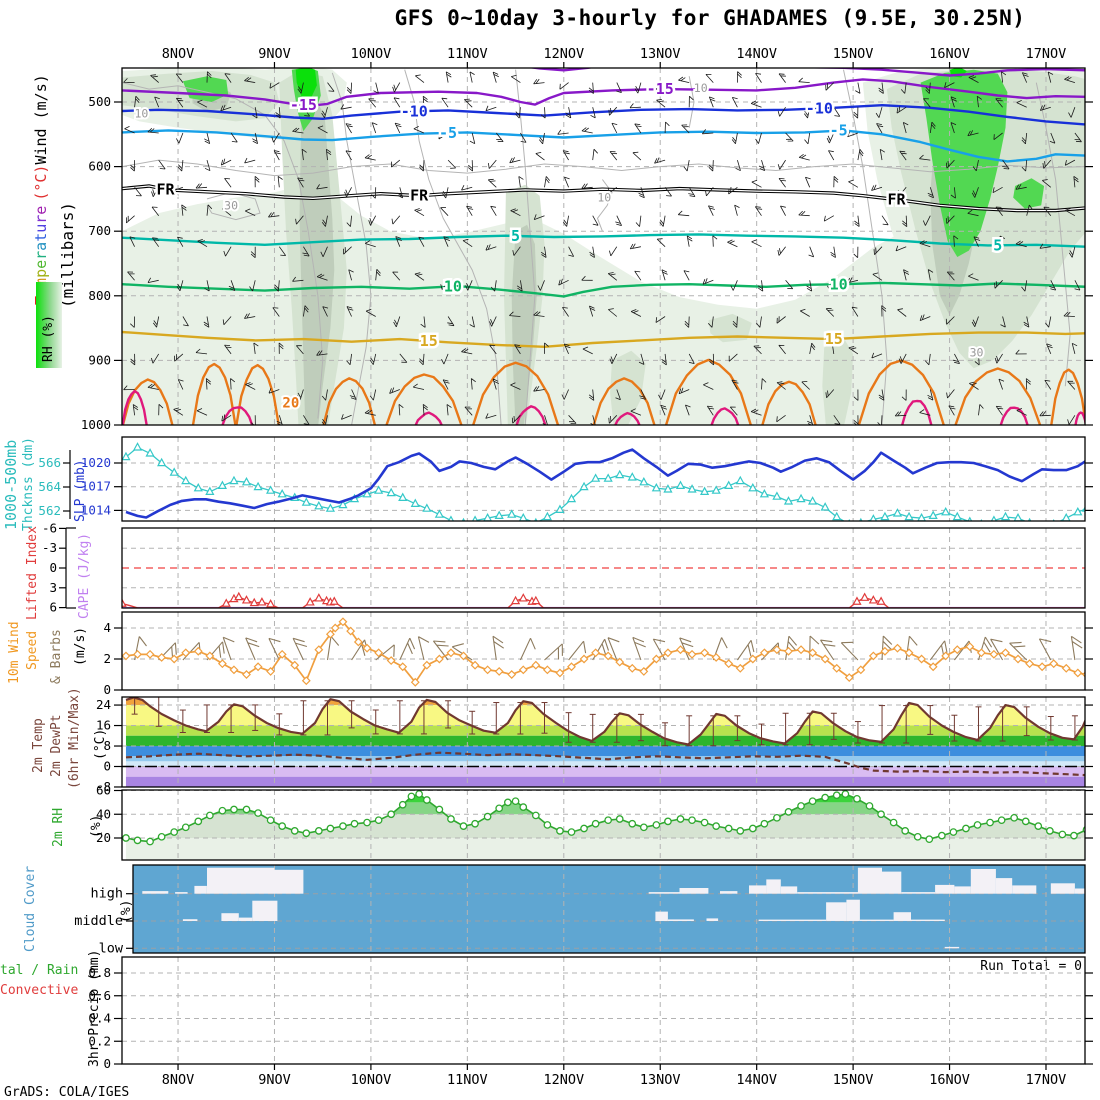  Describe the element at coordinates (99, 995) in the screenshot. I see `svg-text: 0.6` at that location.